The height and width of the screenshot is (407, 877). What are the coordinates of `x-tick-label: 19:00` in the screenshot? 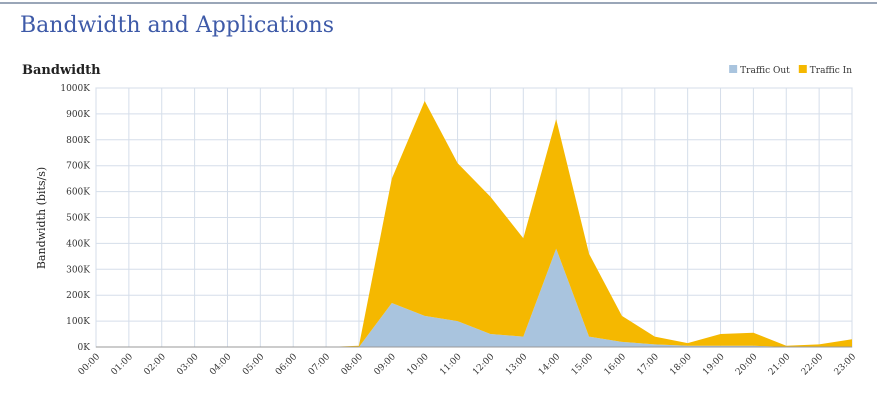 It's located at (714, 365).